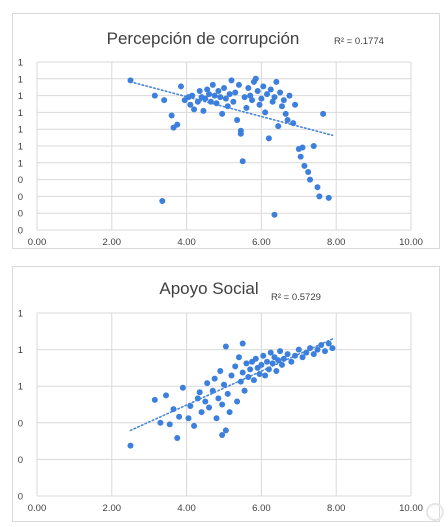  What do you see at coordinates (359, 41) in the screenshot?
I see `r-squared-label: R² = 0.1774` at bounding box center [359, 41].